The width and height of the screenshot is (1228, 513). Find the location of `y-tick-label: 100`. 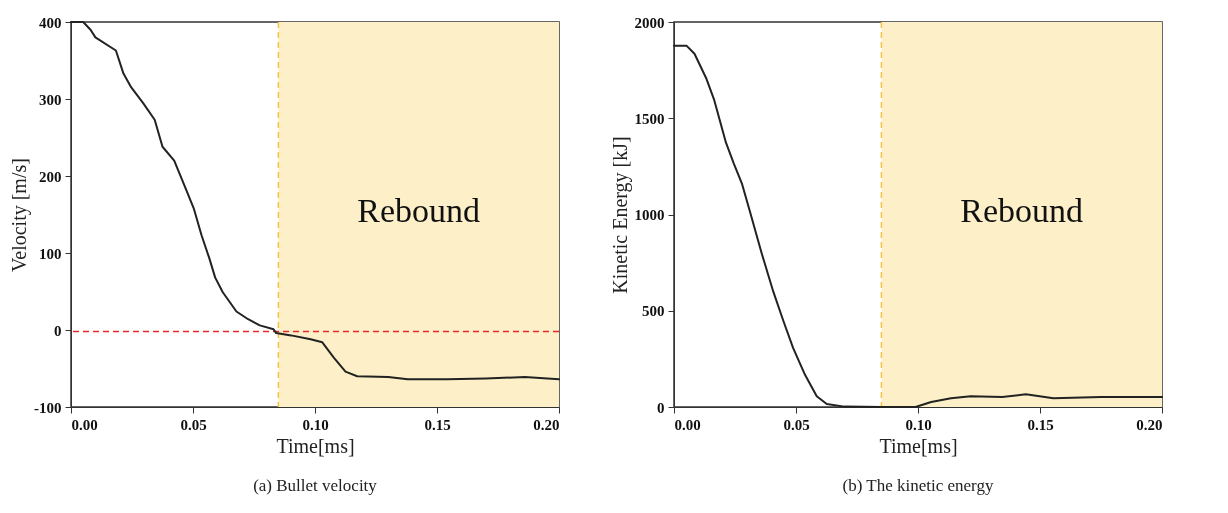

y-tick-label: 100 is located at coordinates (50, 253).